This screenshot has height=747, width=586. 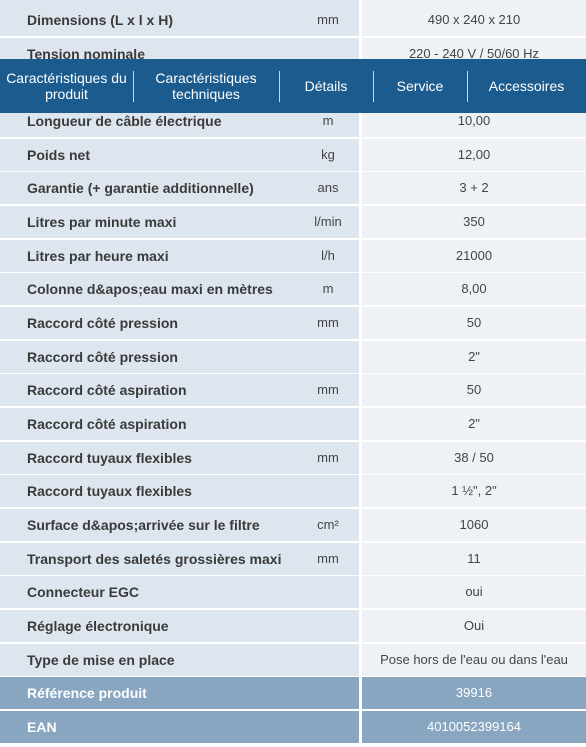 I want to click on spec-value: Oui, so click(x=474, y=626).